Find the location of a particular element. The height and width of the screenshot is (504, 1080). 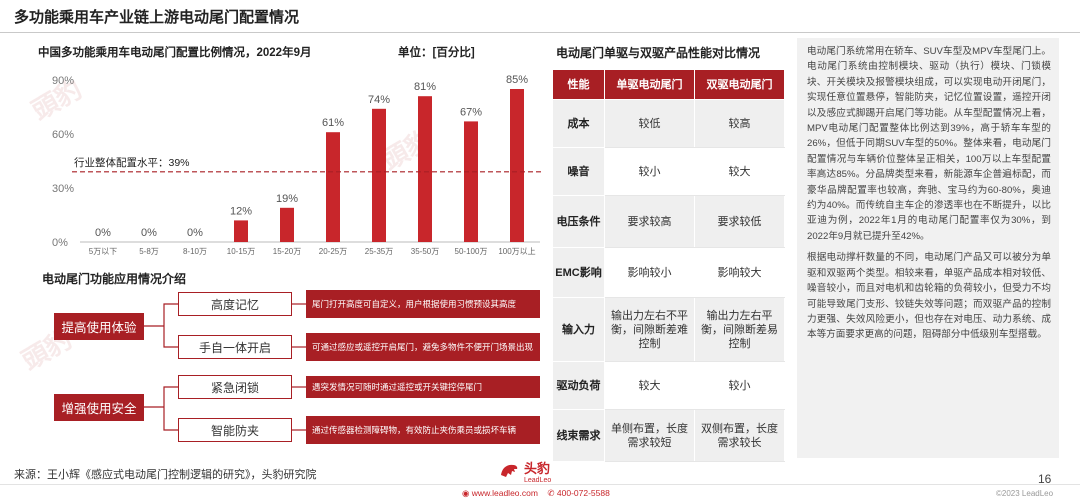

feature-emergency-lock: 紧急闭锁 is located at coordinates (235, 387).